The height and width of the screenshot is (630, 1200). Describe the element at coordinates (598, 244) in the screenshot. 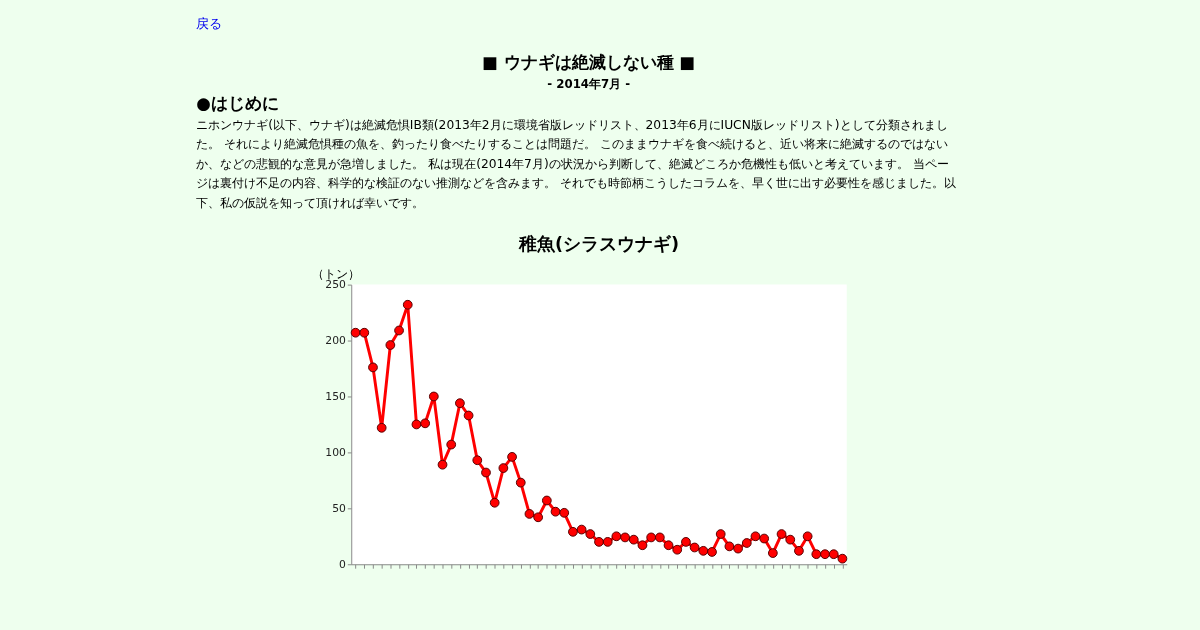

I see `chart-title: 稚魚(シラスウナギ)` at that location.